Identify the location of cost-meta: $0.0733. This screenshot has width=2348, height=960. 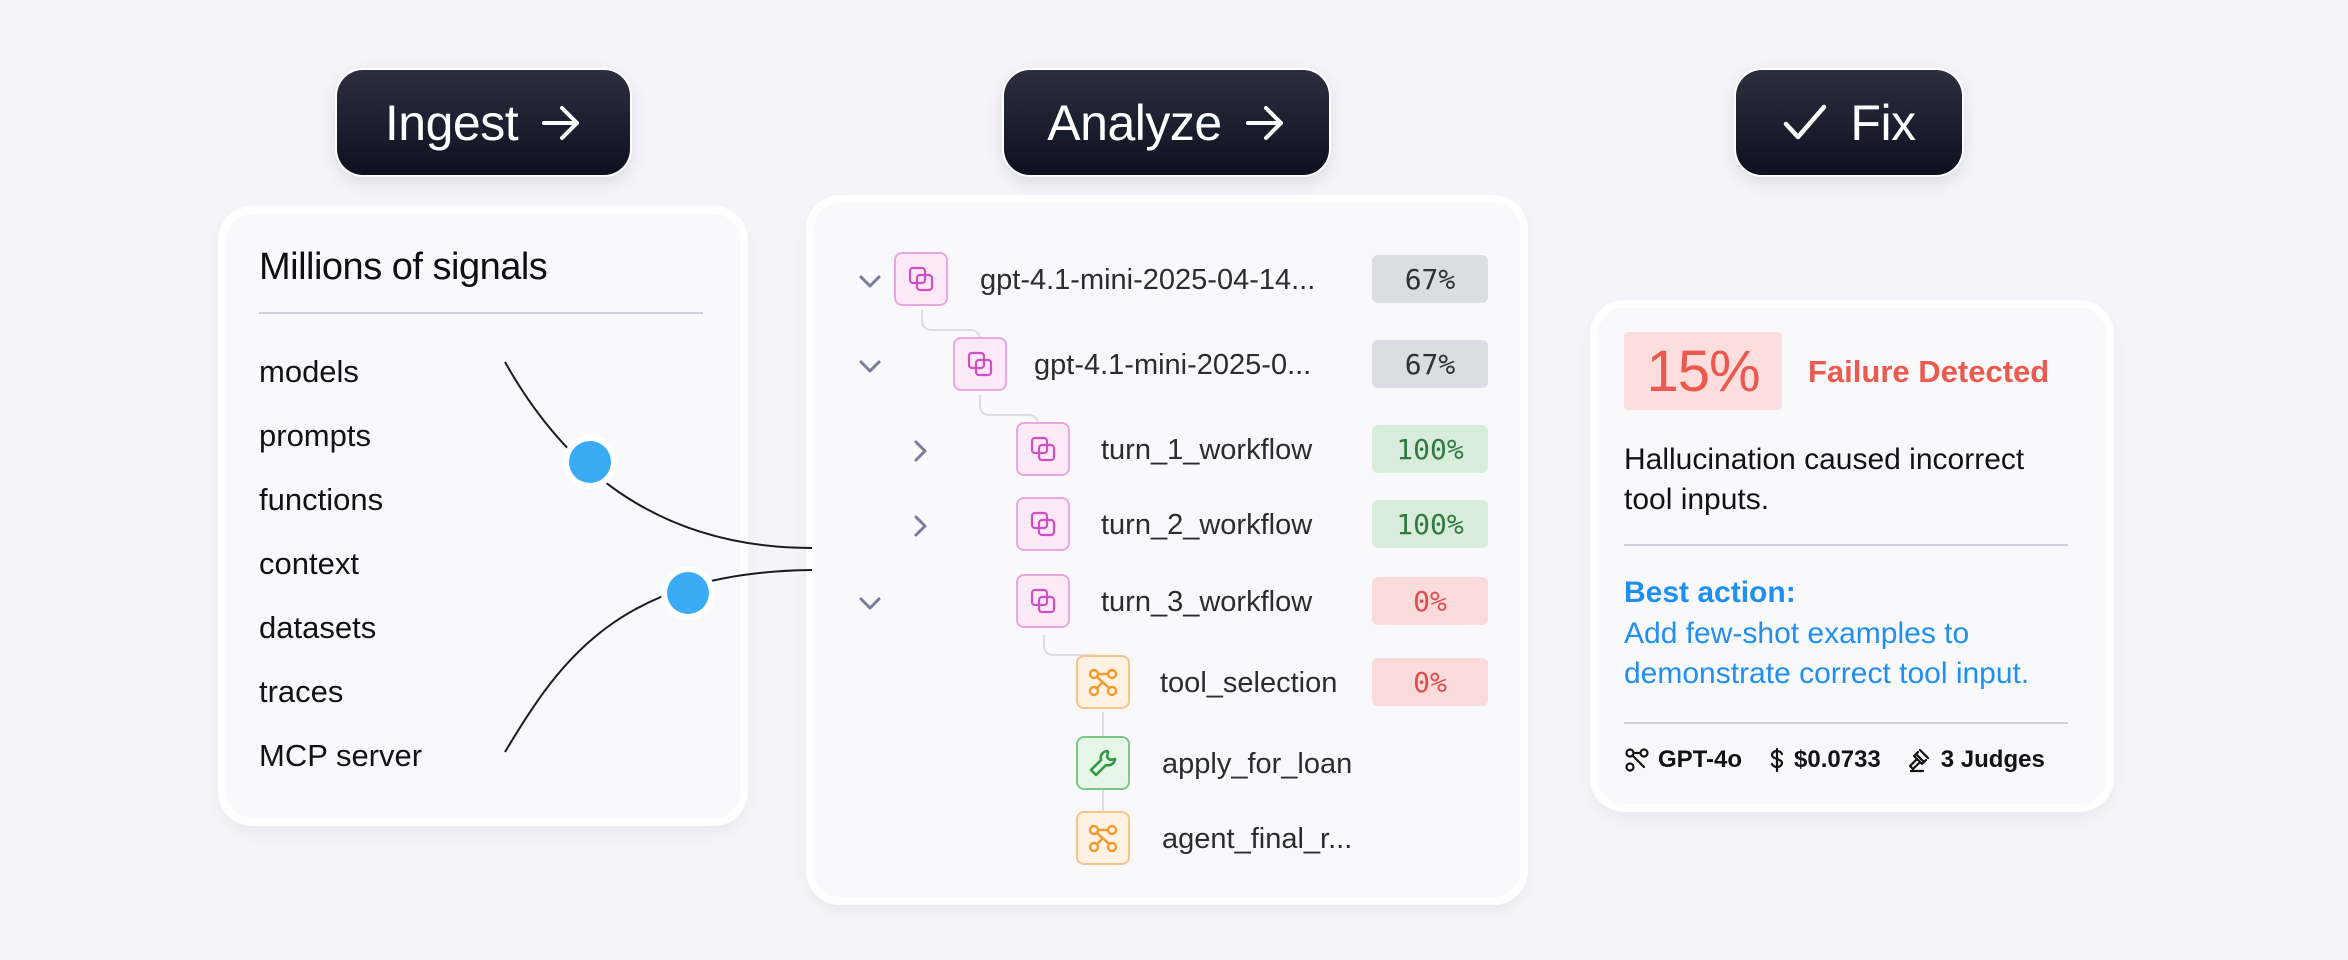
(1824, 760).